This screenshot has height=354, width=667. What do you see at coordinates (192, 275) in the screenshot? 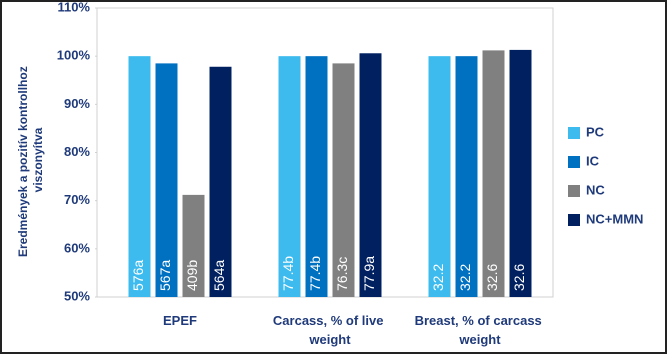
I see `bar-label: 409b` at bounding box center [192, 275].